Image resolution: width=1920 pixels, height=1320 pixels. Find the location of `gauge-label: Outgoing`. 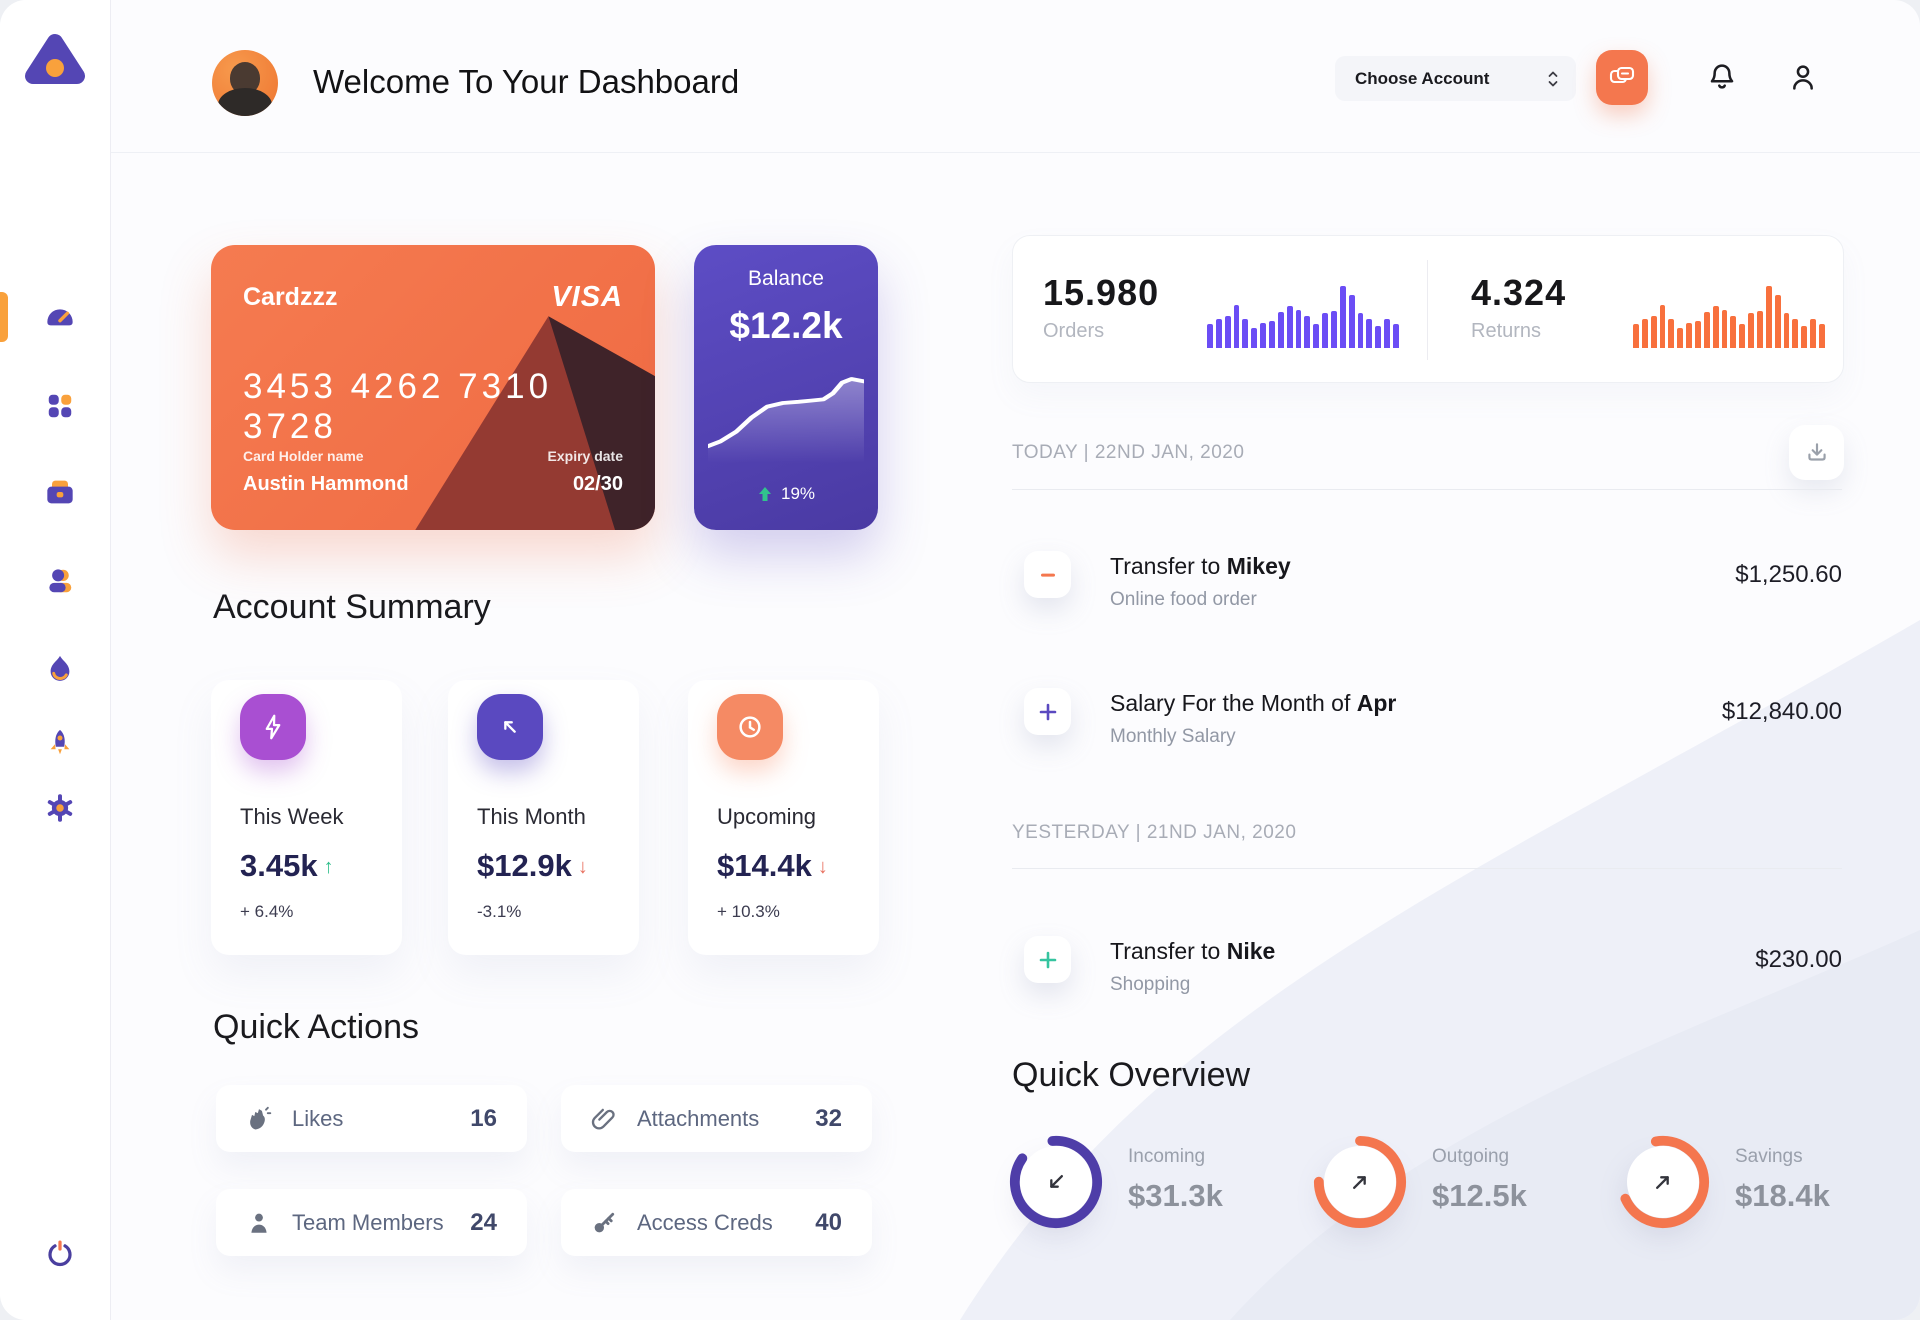

gauge-label: Outgoing is located at coordinates (1471, 1156).